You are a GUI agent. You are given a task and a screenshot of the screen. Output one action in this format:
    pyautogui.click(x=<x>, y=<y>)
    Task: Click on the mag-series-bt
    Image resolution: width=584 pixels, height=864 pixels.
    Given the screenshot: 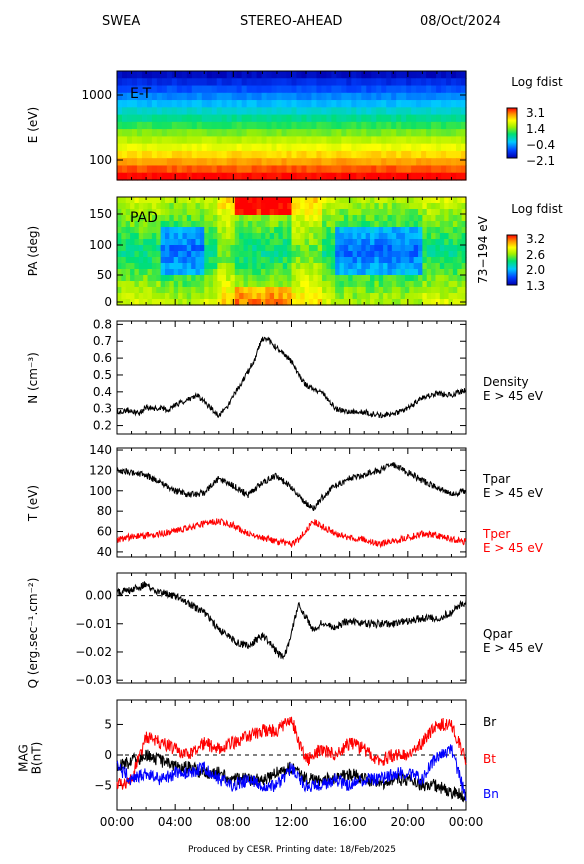 What is the action you would take?
    pyautogui.click(x=291, y=753)
    